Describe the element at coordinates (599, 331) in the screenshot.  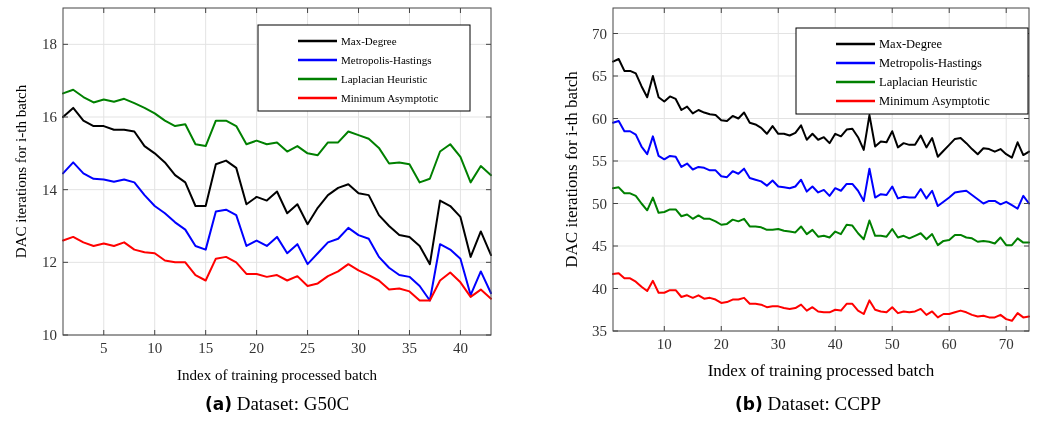
I see `y-tick-label: 35` at that location.